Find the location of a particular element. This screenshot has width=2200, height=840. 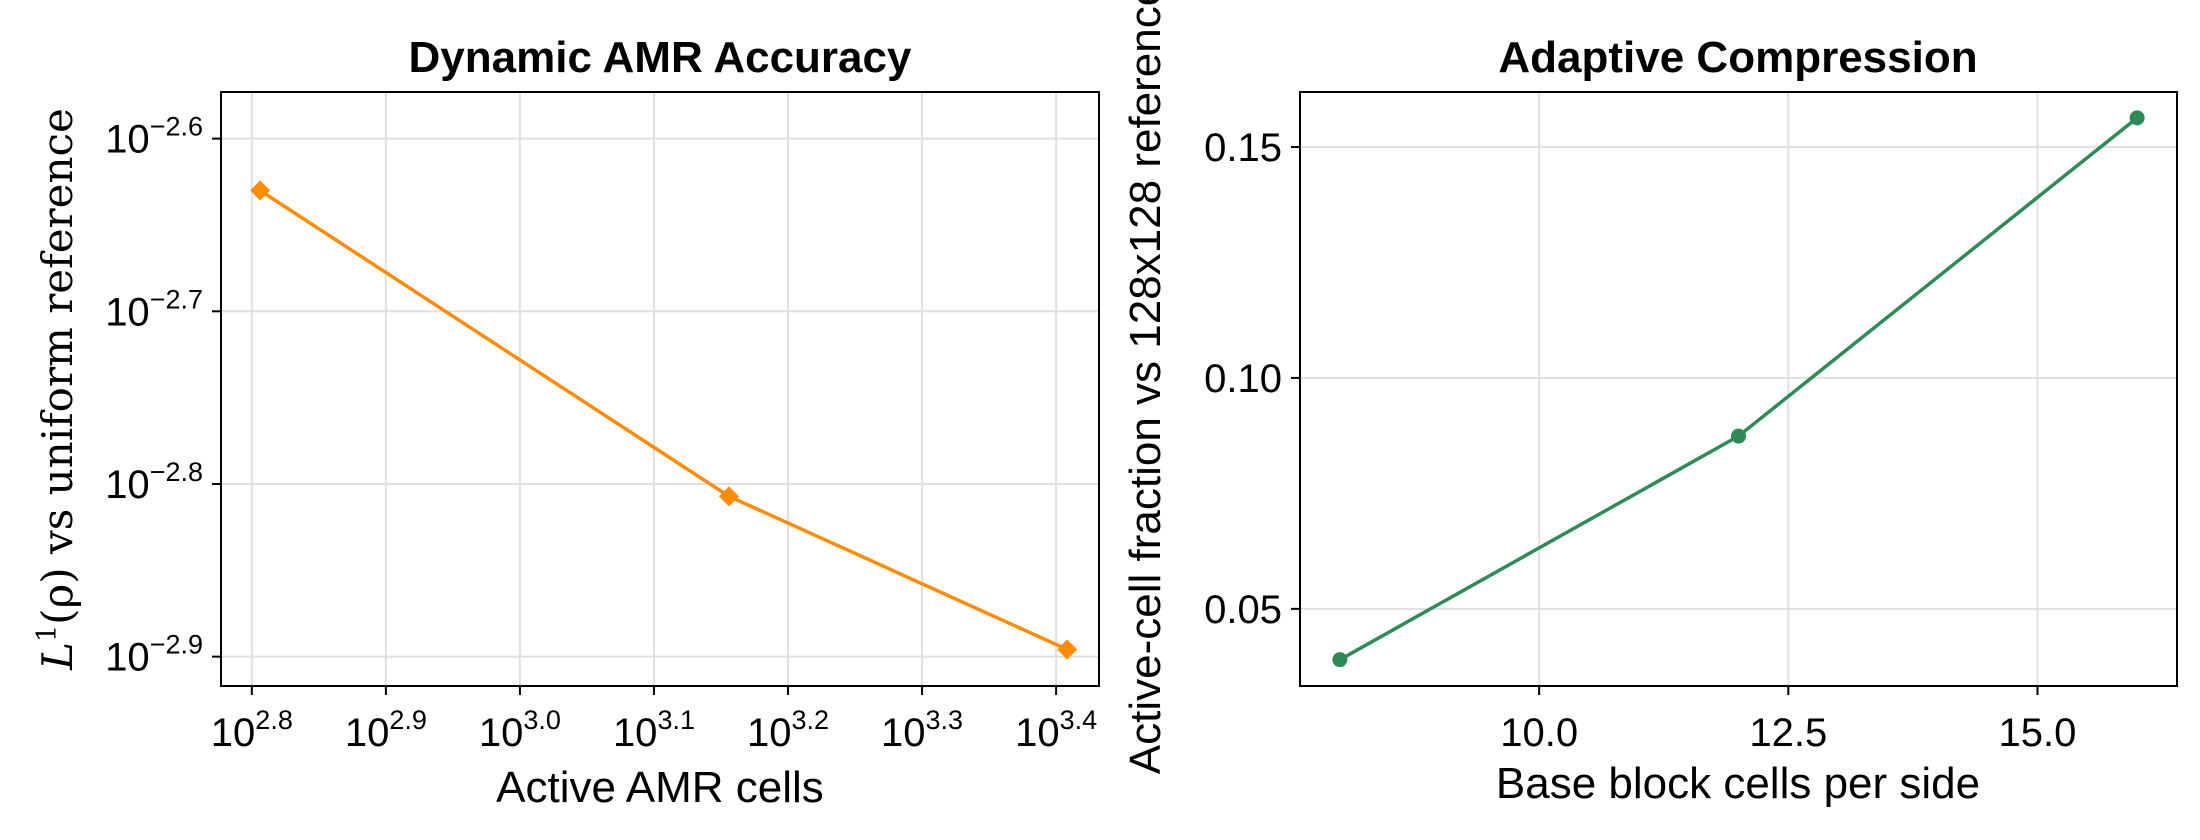

x-axis-ticks: 102.8 102.9 103.0 103.1 103.2 103.3 103.4 is located at coordinates (654, 720).